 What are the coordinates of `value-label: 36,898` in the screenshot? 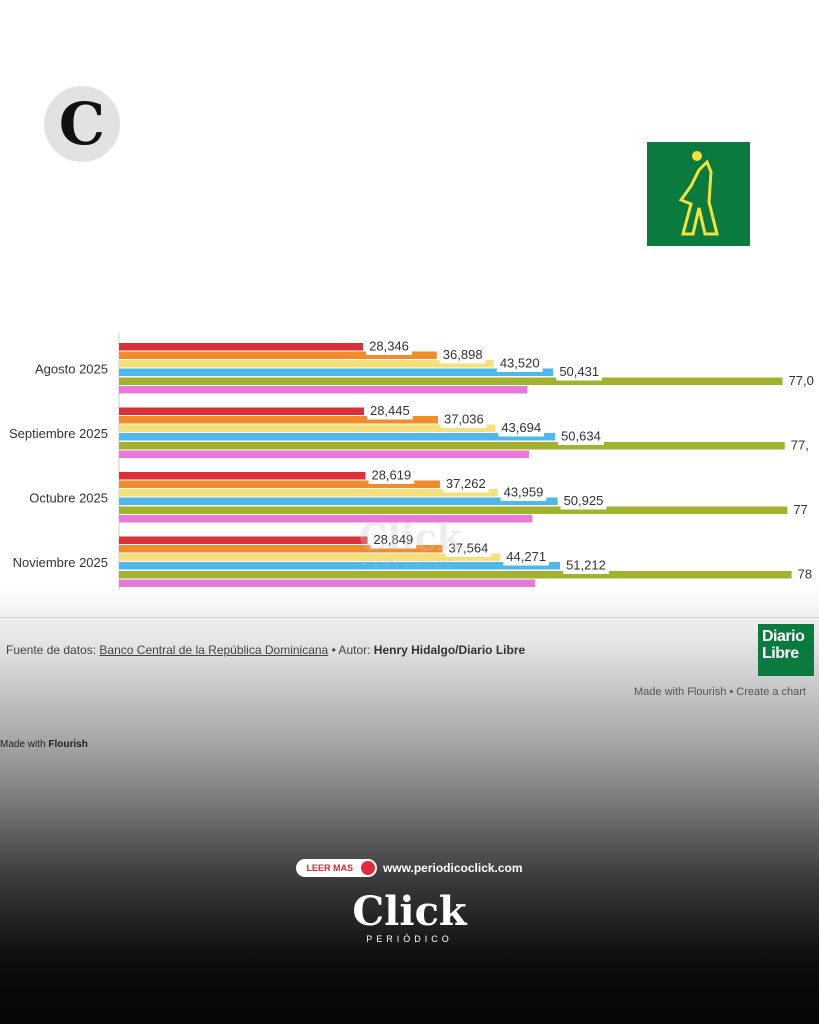 It's located at (463, 354).